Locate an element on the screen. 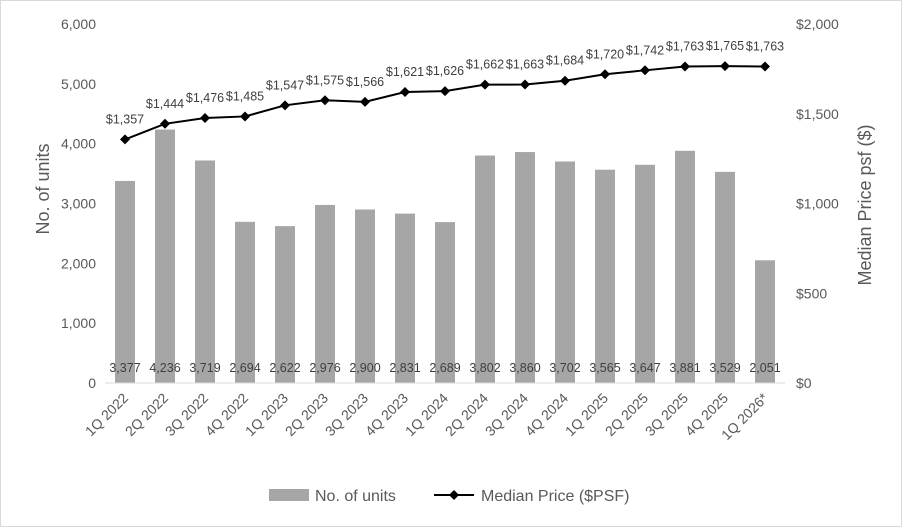  bar-data-label: 3,881 is located at coordinates (684, 368).